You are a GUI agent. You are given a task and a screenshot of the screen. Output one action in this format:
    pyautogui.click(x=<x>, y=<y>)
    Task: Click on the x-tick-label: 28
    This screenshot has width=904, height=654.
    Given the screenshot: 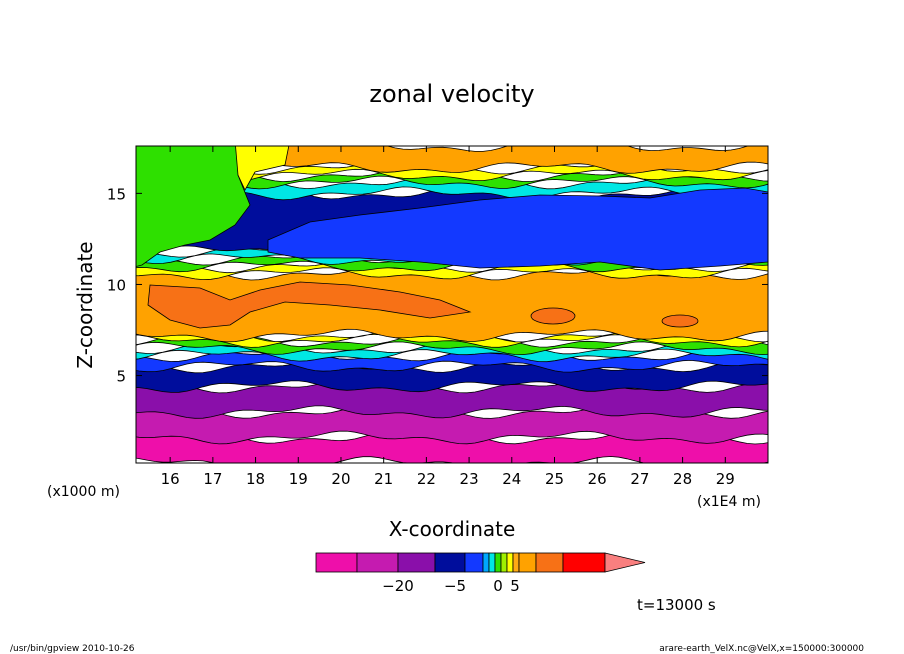 What is the action you would take?
    pyautogui.click(x=682, y=479)
    